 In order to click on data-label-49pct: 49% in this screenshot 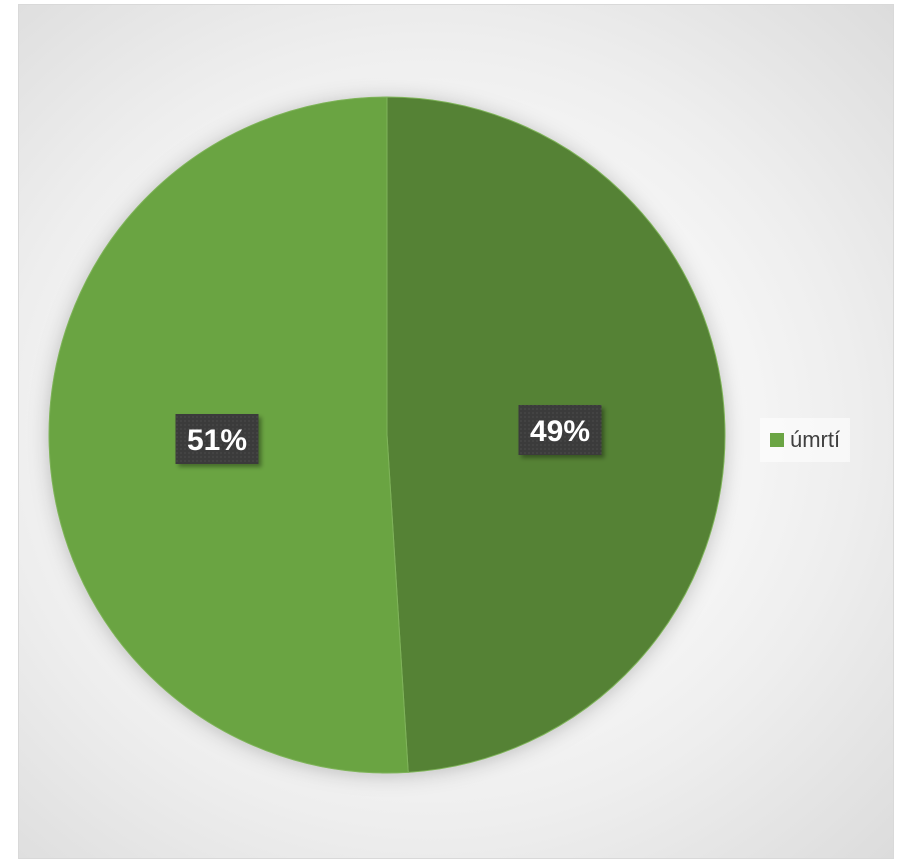, I will do `click(560, 430)`.